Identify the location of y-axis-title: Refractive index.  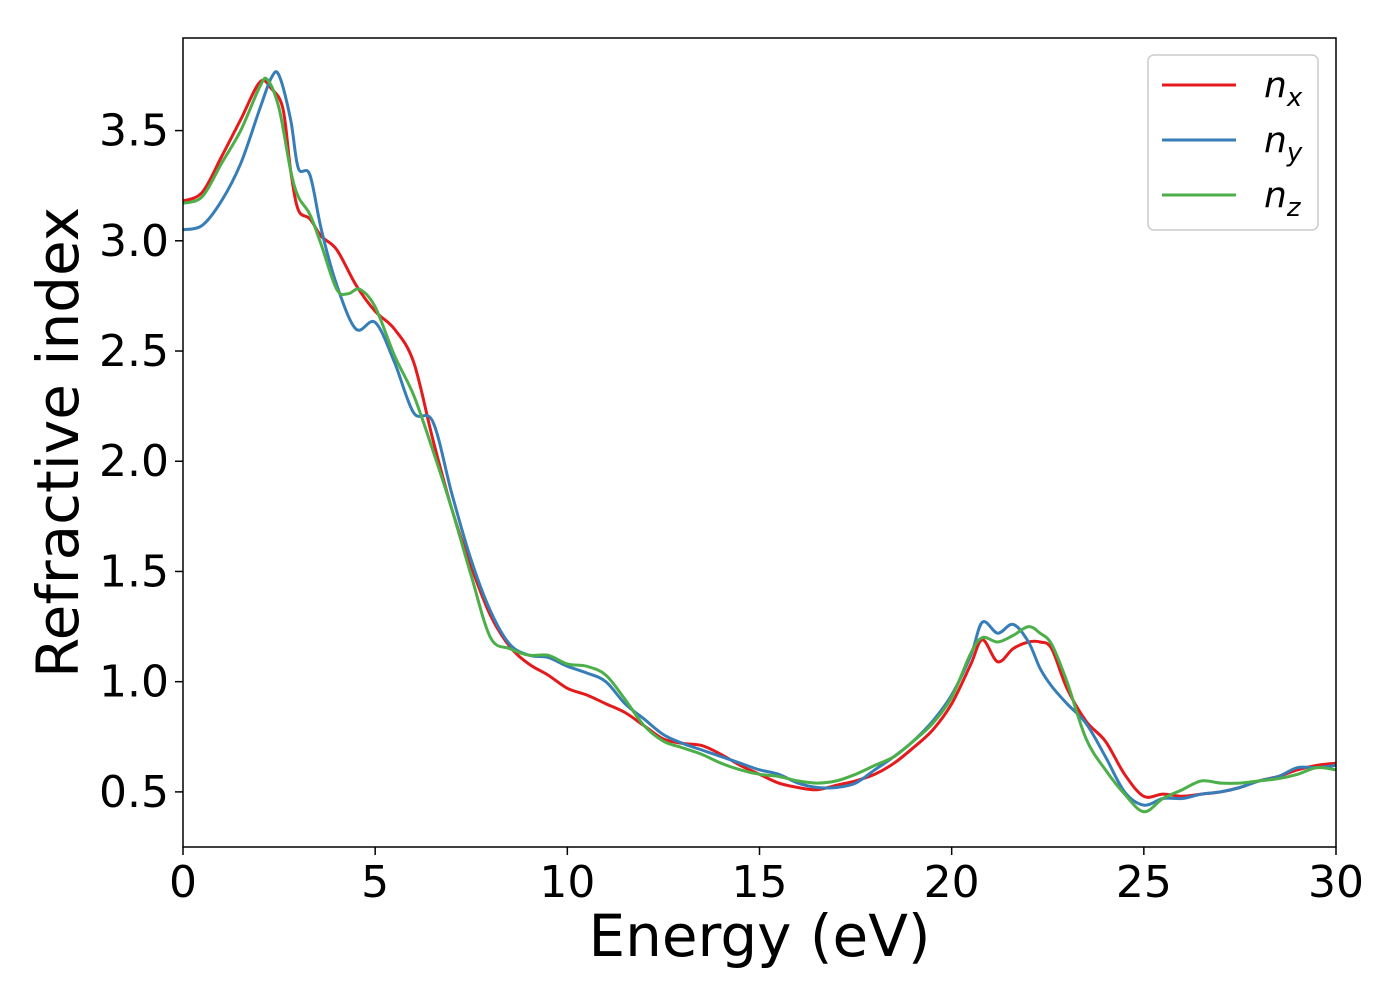
(58, 442).